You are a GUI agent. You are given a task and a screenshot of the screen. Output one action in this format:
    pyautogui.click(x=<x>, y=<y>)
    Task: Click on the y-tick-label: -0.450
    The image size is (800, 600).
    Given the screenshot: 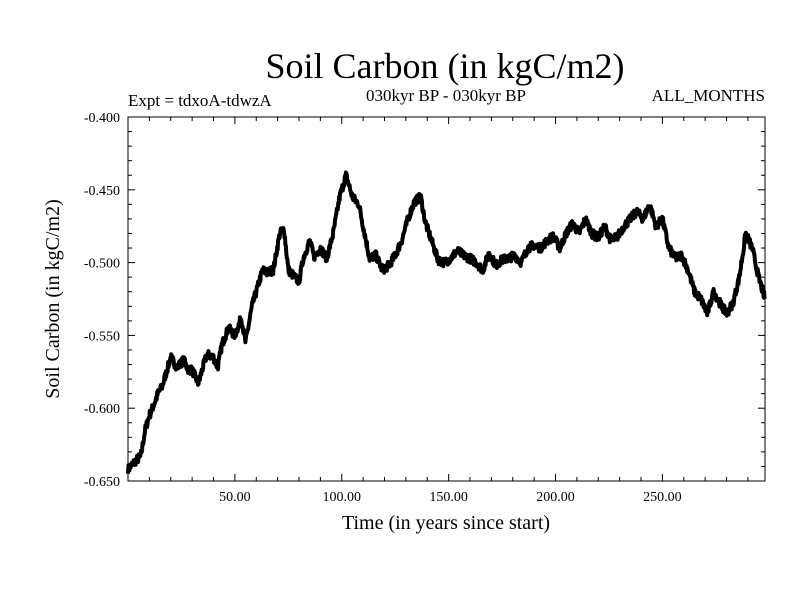 What is the action you would take?
    pyautogui.click(x=102, y=191)
    